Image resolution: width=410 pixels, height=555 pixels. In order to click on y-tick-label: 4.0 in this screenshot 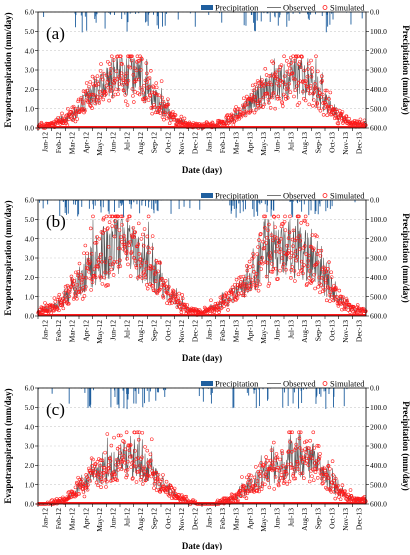, I will do `click(30, 426)`.